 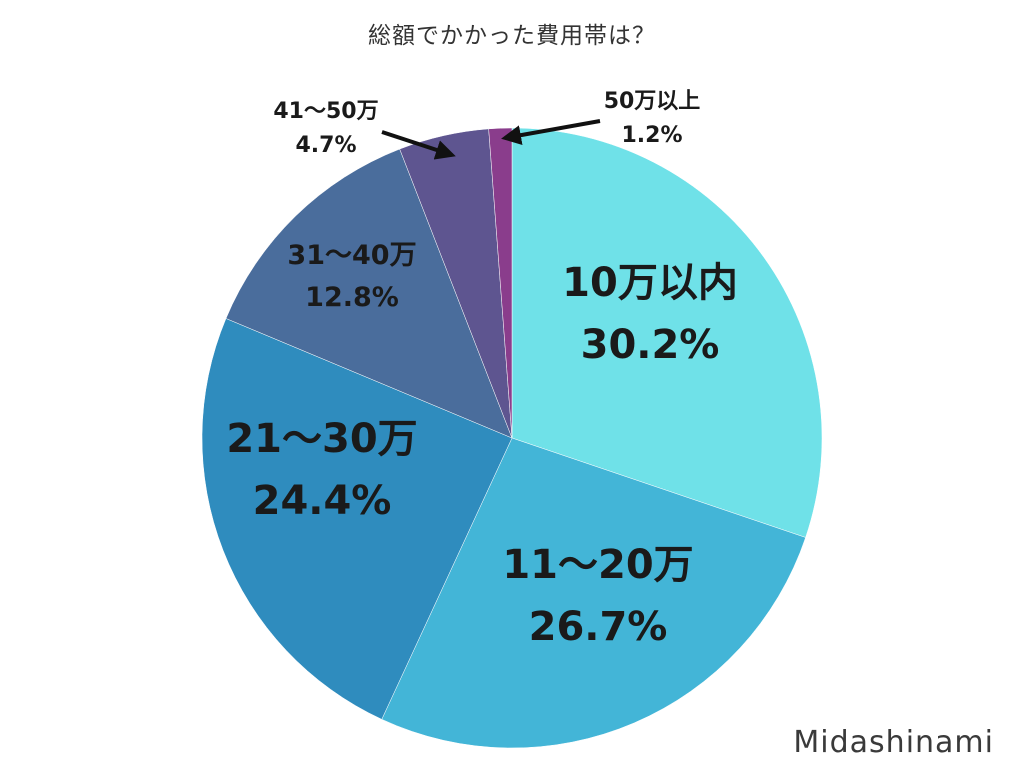 I want to click on slice-label: 41〜50万 4.7%, so click(x=325, y=128).